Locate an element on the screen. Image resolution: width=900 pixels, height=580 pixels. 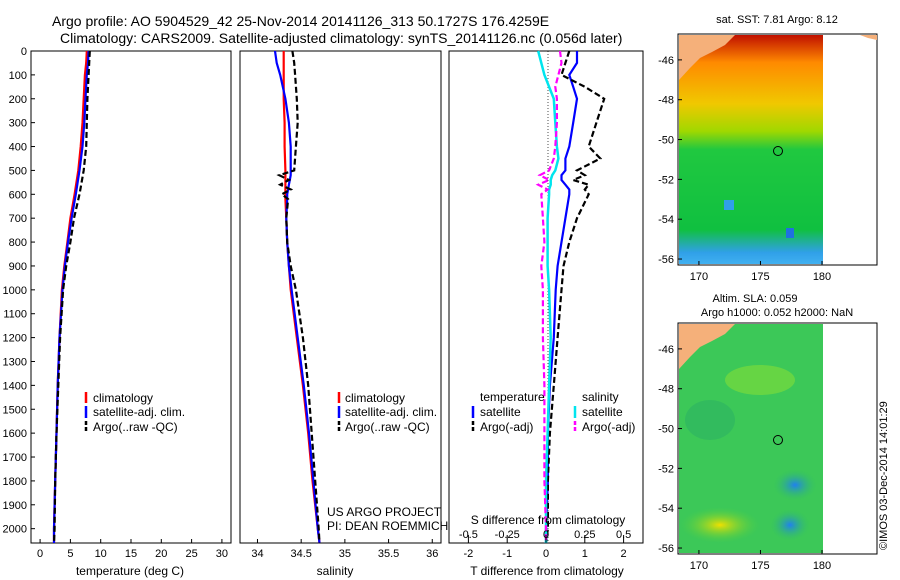
sla-feature-a is located at coordinates (760, 380).